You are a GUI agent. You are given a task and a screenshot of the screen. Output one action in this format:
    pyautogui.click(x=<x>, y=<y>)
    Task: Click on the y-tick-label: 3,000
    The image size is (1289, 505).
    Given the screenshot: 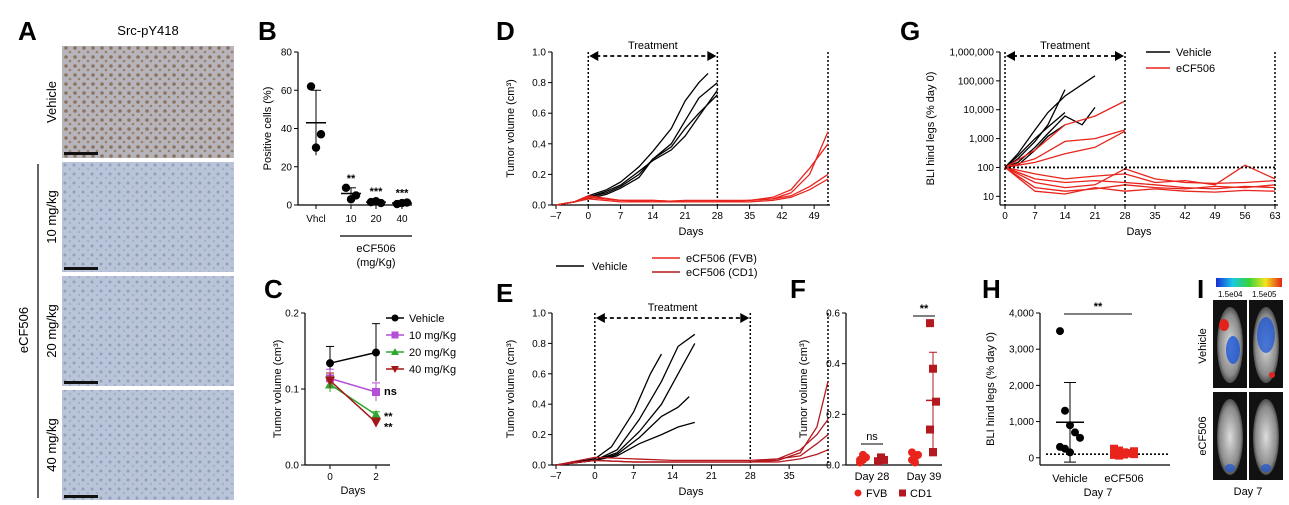 What is the action you would take?
    pyautogui.click(x=1021, y=350)
    